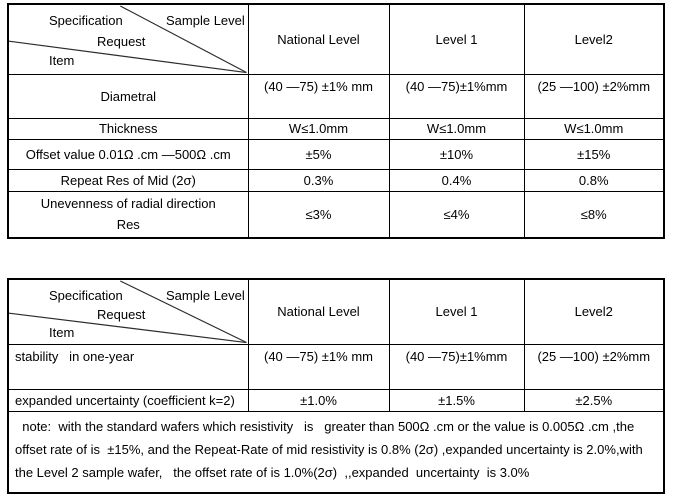  I want to click on table2-col-level1: Level 1, so click(456, 311).